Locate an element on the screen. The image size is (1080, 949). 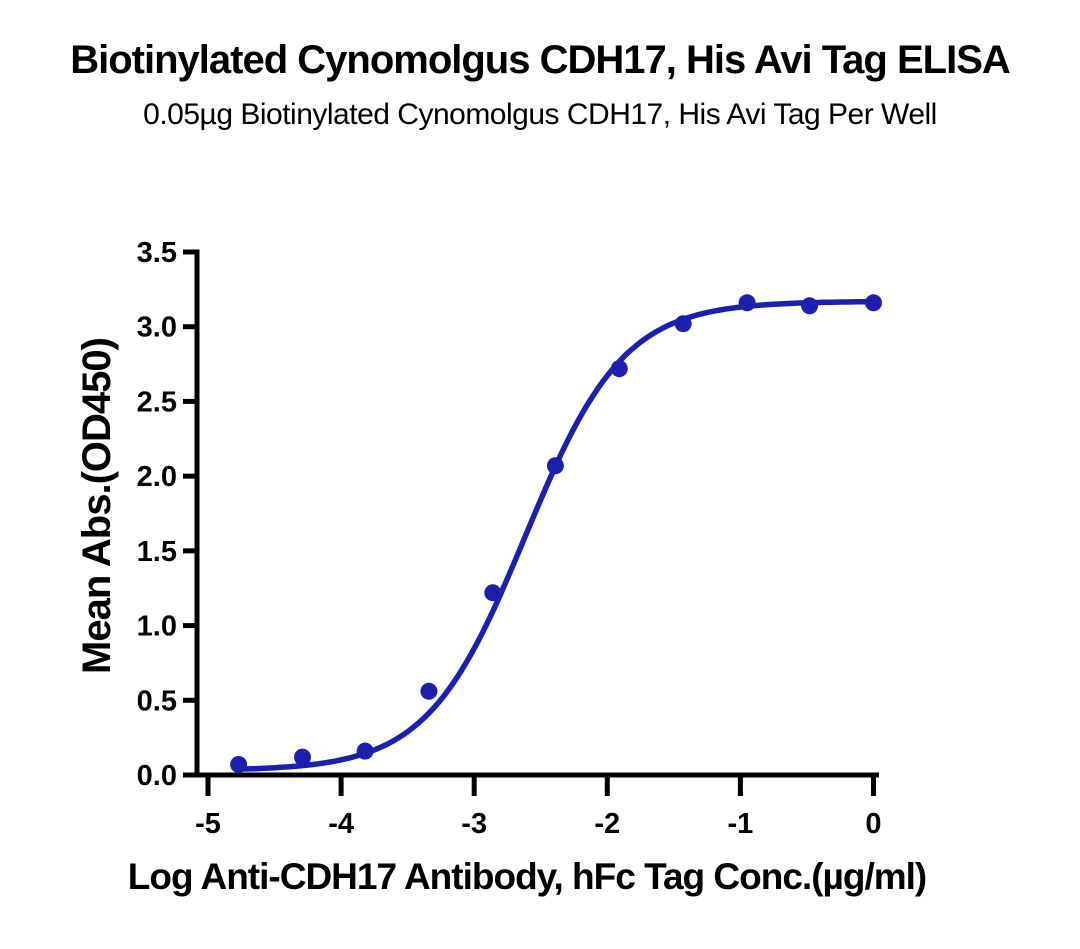
y-tick-label: 1.0 is located at coordinates (157, 627).